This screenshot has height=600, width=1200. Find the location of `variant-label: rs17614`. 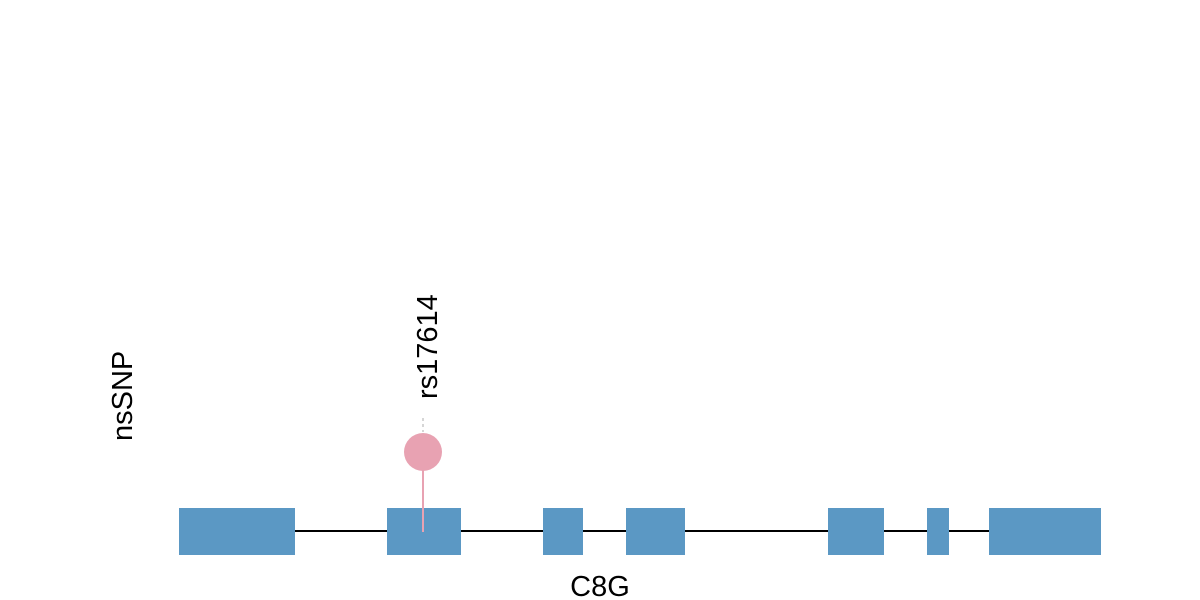

variant-label: rs17614 is located at coordinates (428, 346).